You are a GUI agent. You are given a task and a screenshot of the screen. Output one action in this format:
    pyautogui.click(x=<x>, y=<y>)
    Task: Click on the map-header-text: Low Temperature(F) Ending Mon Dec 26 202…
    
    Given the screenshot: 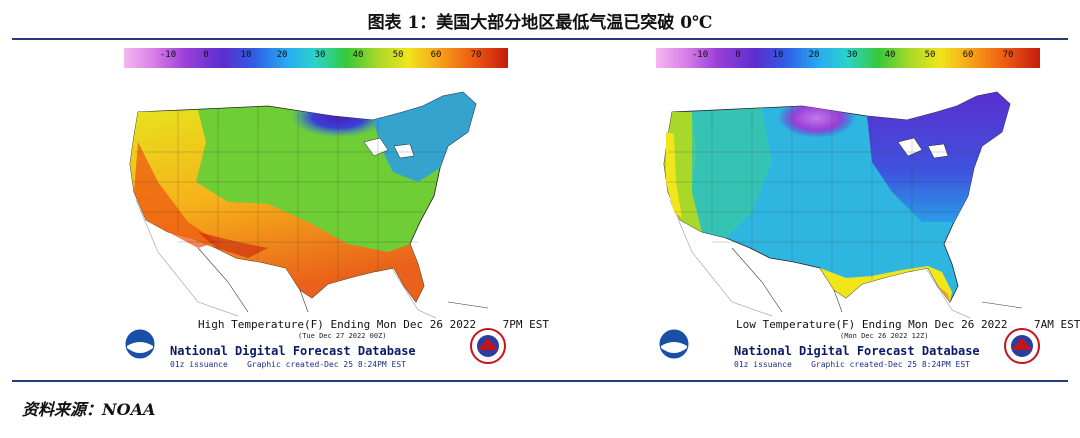 What is the action you would take?
    pyautogui.click(x=872, y=324)
    